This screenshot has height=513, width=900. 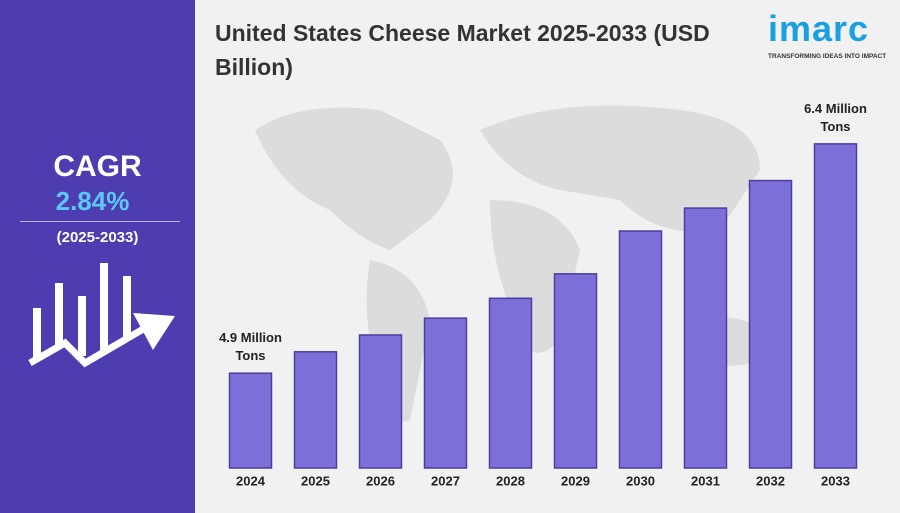 What do you see at coordinates (97, 166) in the screenshot?
I see `cagr-label: CAGR` at bounding box center [97, 166].